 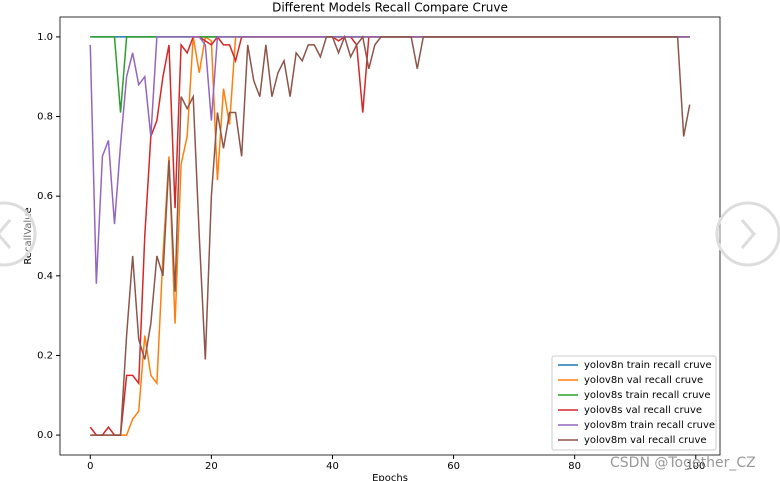 I want to click on y-tick-label: 0.8, so click(x=45, y=117).